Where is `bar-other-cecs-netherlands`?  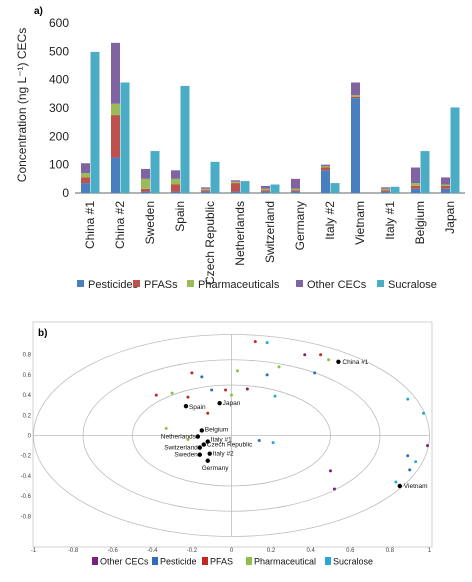 bar-other-cecs-netherlands is located at coordinates (235, 181).